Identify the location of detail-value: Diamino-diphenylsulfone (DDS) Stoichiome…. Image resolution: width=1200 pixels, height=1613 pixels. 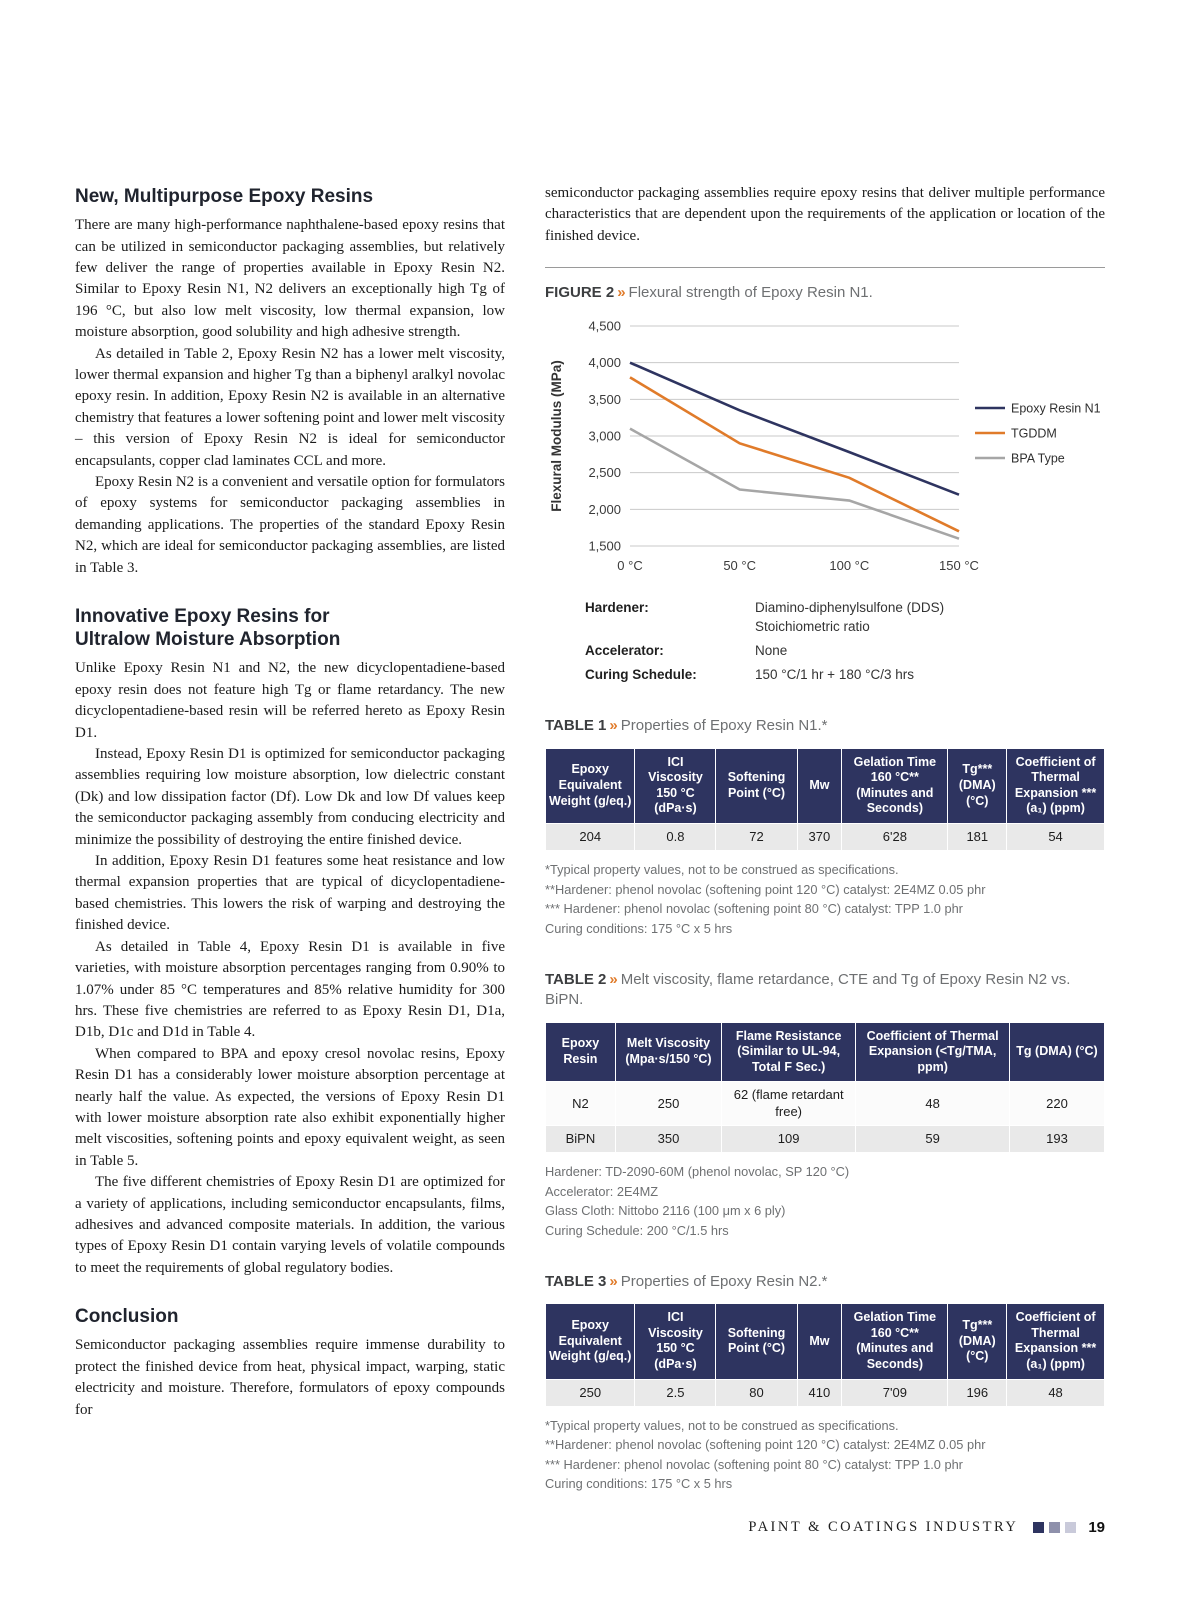
(850, 617).